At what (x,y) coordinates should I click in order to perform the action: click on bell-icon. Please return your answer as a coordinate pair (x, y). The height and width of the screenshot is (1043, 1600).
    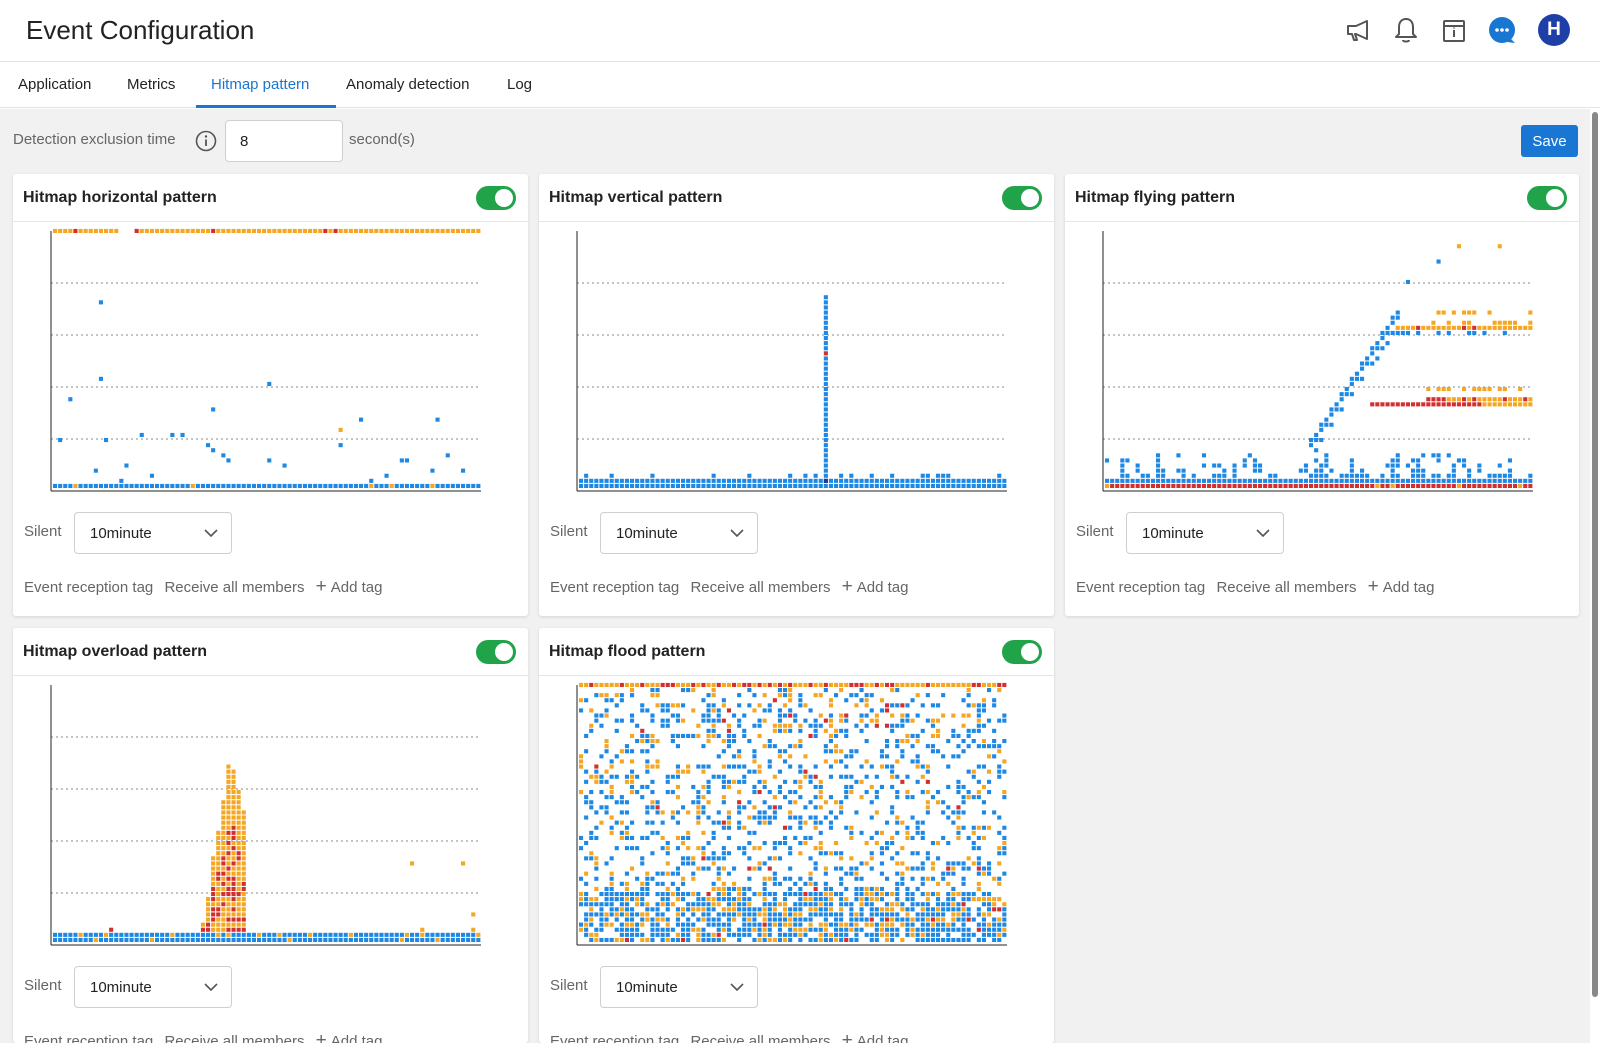
    Looking at the image, I should click on (1406, 30).